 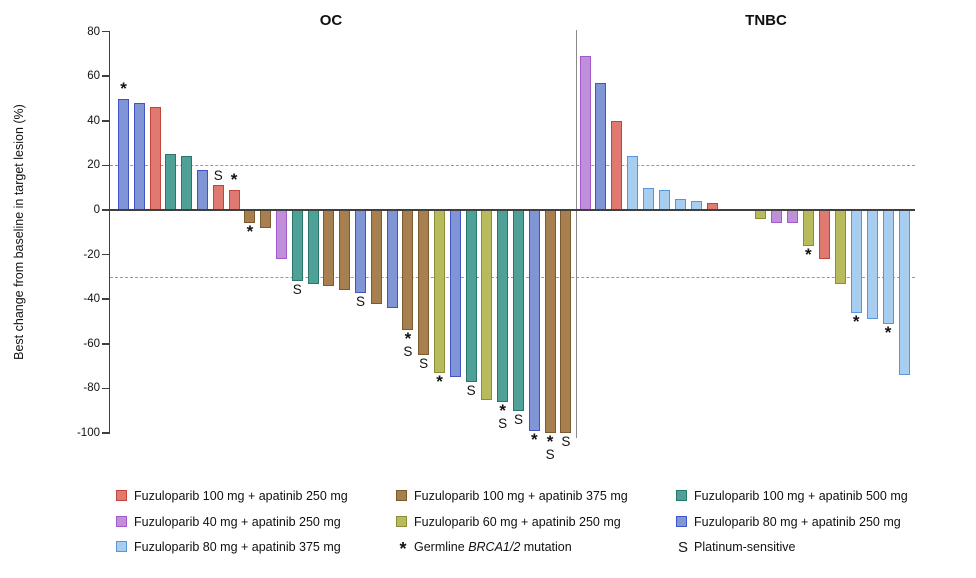 What do you see at coordinates (512, 277) in the screenshot?
I see `reference-line--30` at bounding box center [512, 277].